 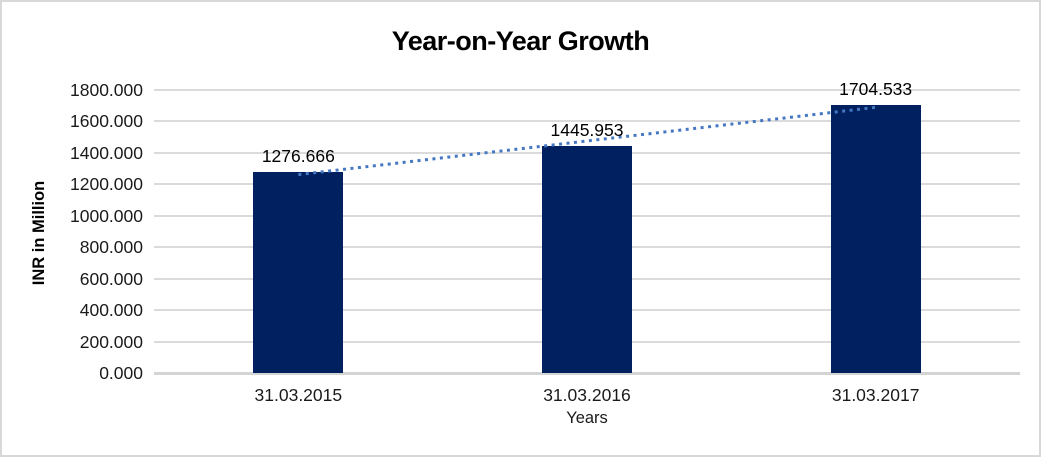 What do you see at coordinates (106, 152) in the screenshot?
I see `y-axis-tick-label: 1400.000` at bounding box center [106, 152].